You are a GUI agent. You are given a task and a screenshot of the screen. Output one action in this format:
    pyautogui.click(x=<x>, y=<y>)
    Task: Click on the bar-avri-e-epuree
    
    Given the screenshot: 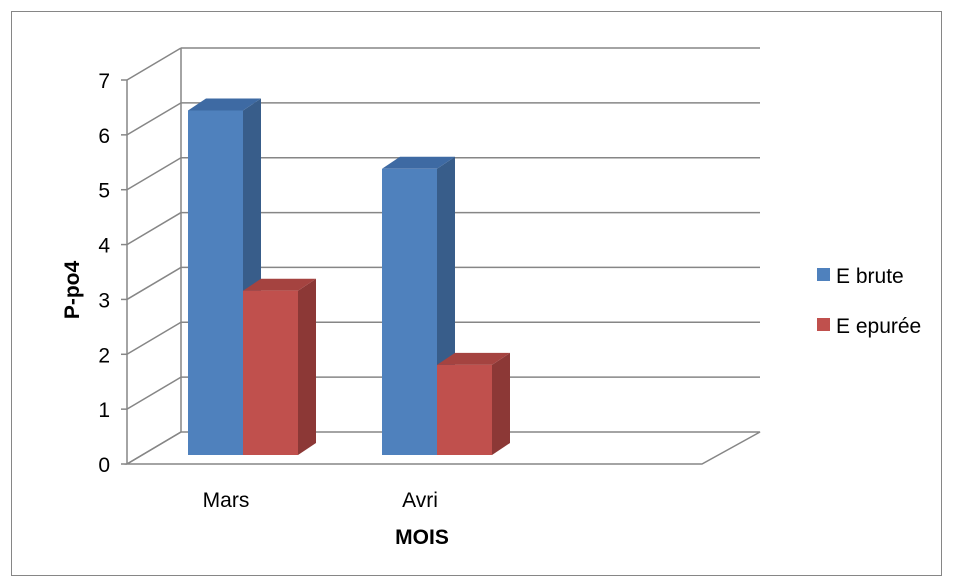 What is the action you would take?
    pyautogui.click(x=473, y=403)
    